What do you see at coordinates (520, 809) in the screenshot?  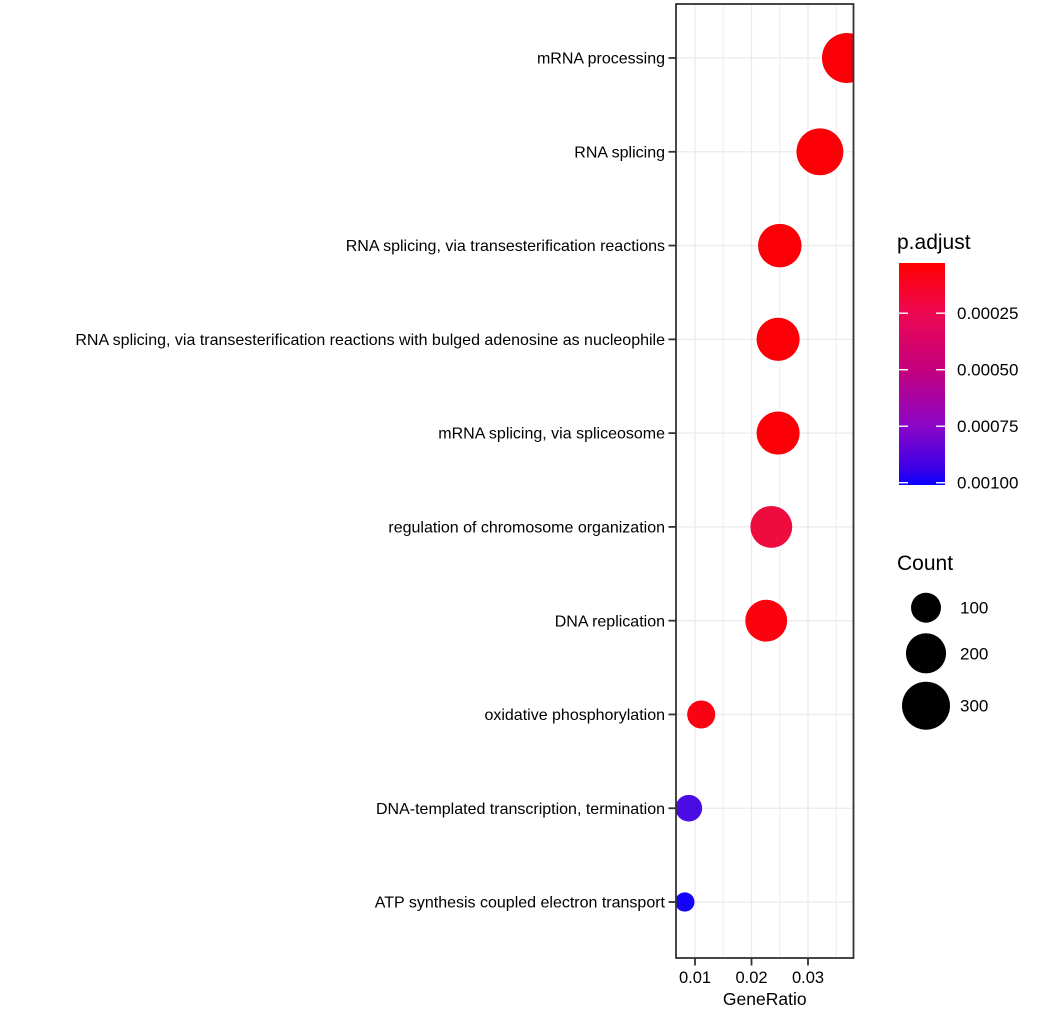 I see `y-axis-label: DNA-templated transcription, termination` at bounding box center [520, 809].